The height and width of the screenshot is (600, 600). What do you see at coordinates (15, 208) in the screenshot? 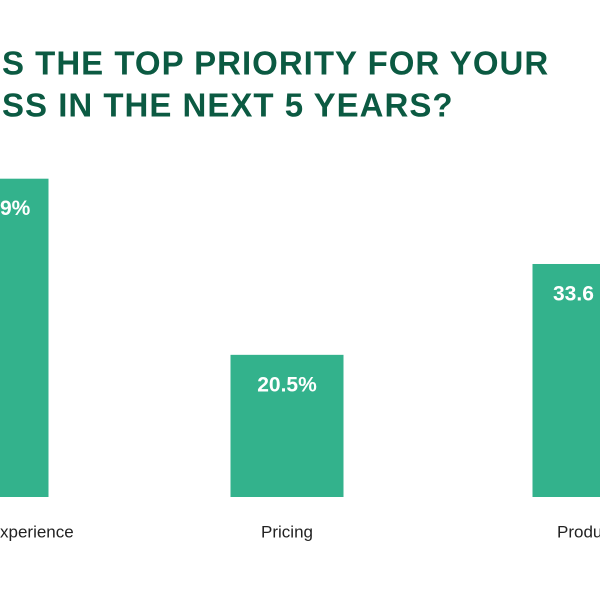
I see `value-label: 9%` at bounding box center [15, 208].